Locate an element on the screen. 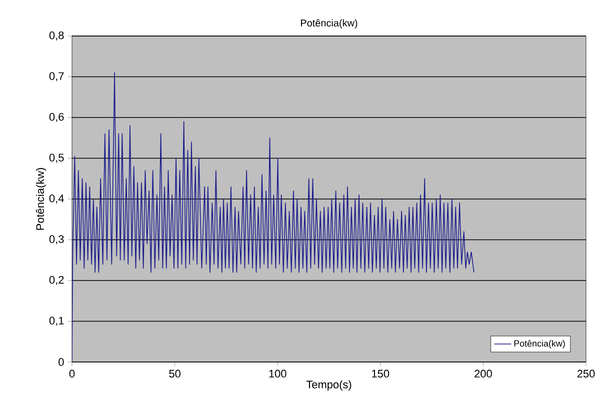  y-axis-title: Potência(kw) is located at coordinates (41, 199).